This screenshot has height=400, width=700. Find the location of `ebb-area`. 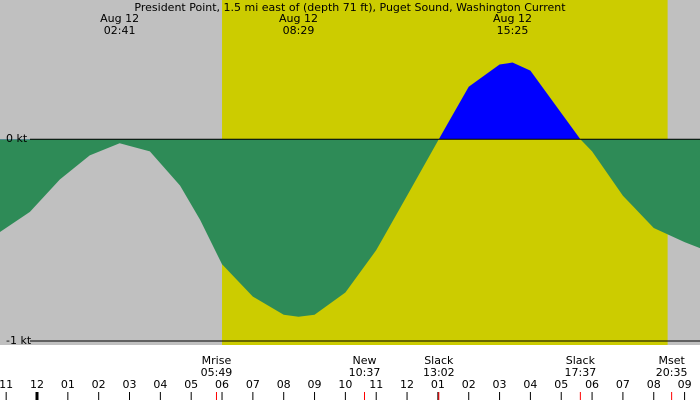

ebb-area is located at coordinates (509, 101).